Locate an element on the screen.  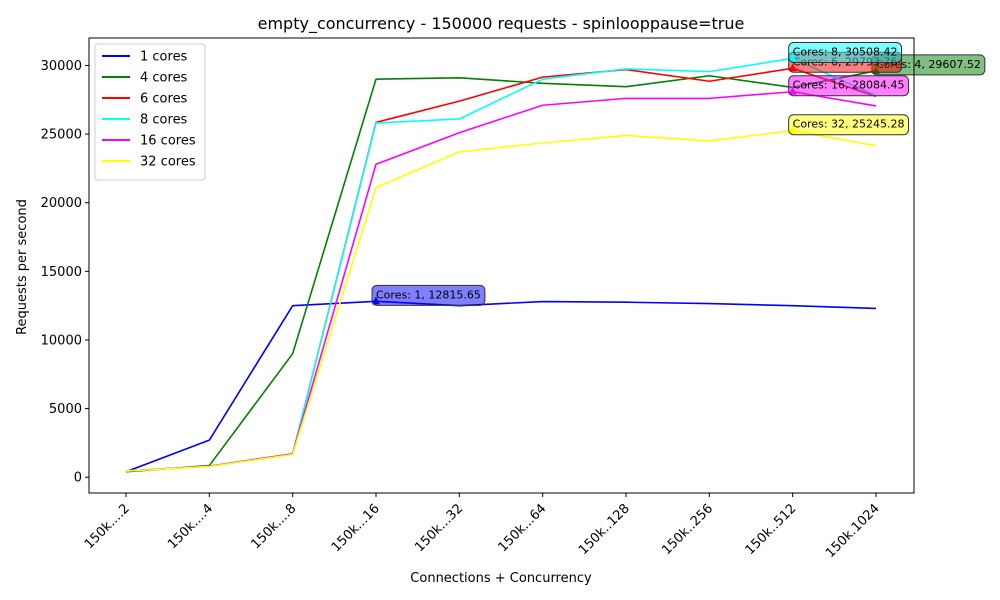
annotation-text: Cores: 16, 28084.45 is located at coordinates (849, 85).